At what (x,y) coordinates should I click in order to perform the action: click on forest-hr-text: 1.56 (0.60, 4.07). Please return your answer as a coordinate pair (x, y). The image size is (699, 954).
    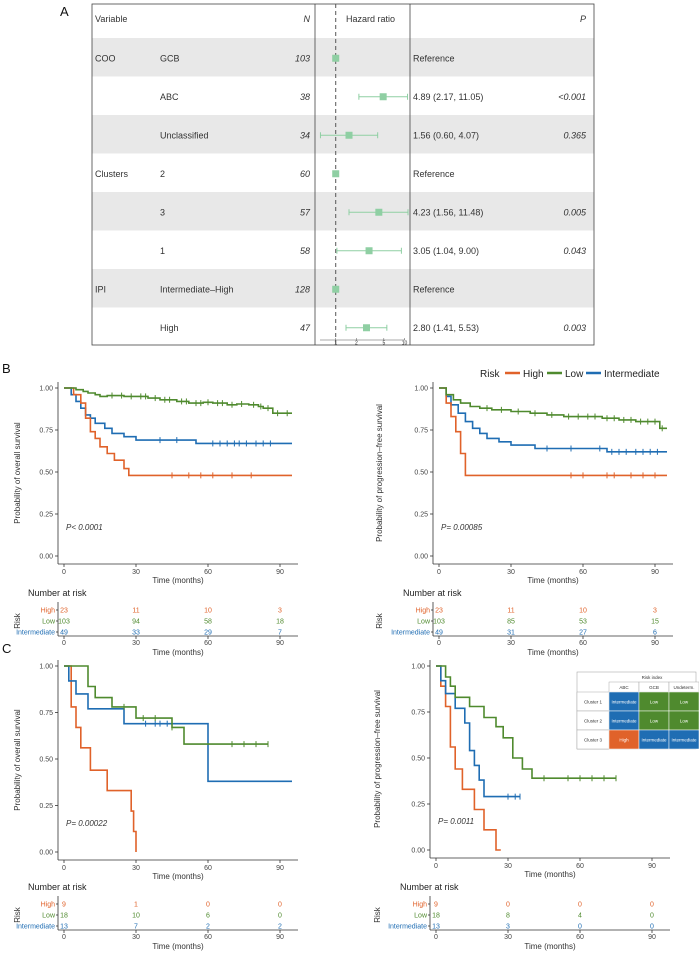
    Looking at the image, I should click on (446, 135).